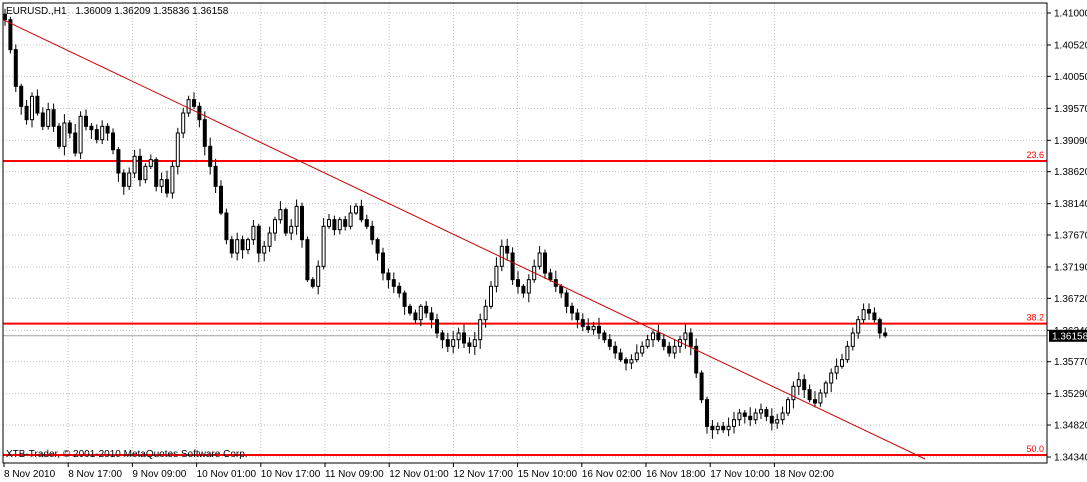 The image size is (1087, 482). Describe the element at coordinates (1070, 109) in the screenshot. I see `price-tick-label: 1.39570` at that location.